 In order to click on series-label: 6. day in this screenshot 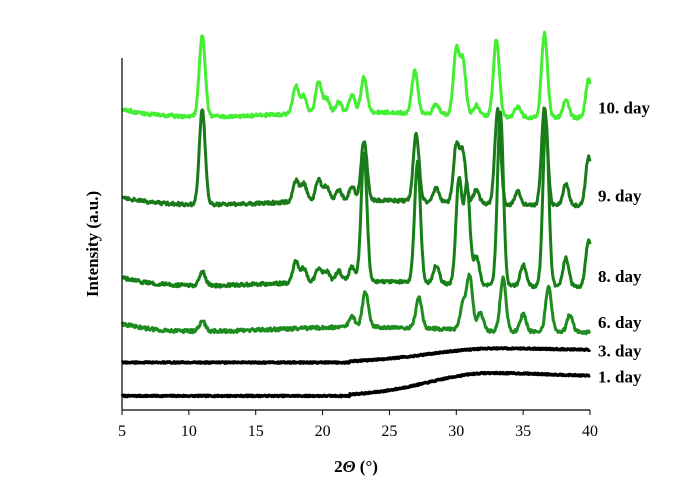, I will do `click(620, 322)`.